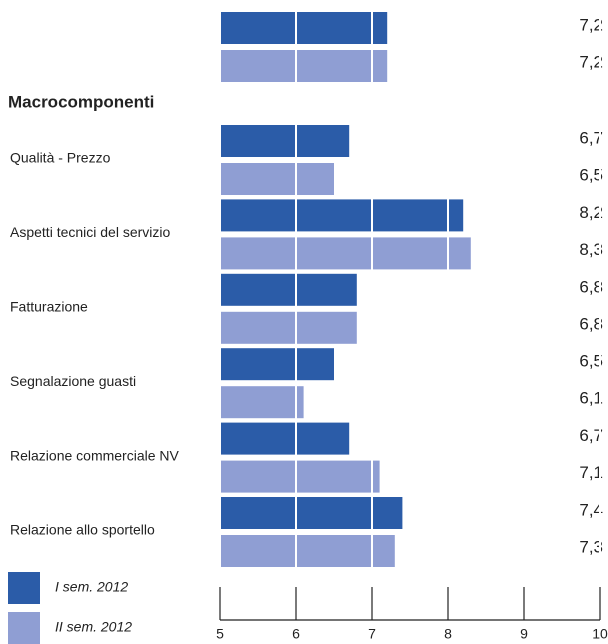 The width and height of the screenshot is (608, 644). Describe the element at coordinates (220, 634) in the screenshot. I see `x-tick-label: 5` at that location.